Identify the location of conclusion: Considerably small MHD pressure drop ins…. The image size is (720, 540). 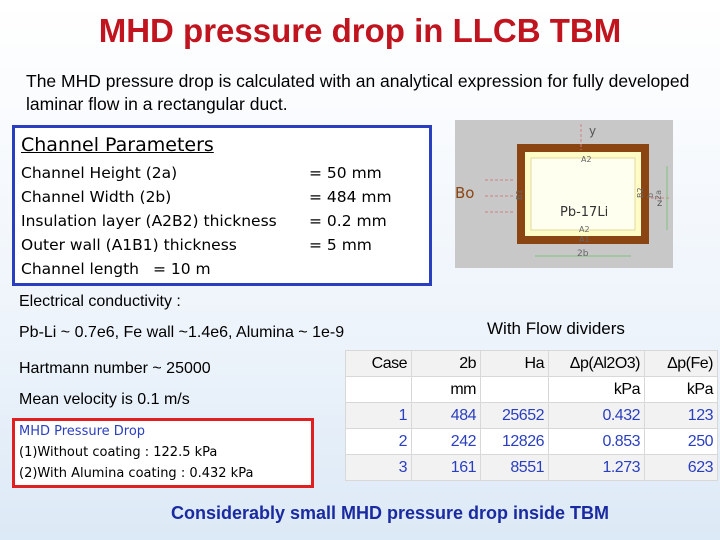
(390, 513).